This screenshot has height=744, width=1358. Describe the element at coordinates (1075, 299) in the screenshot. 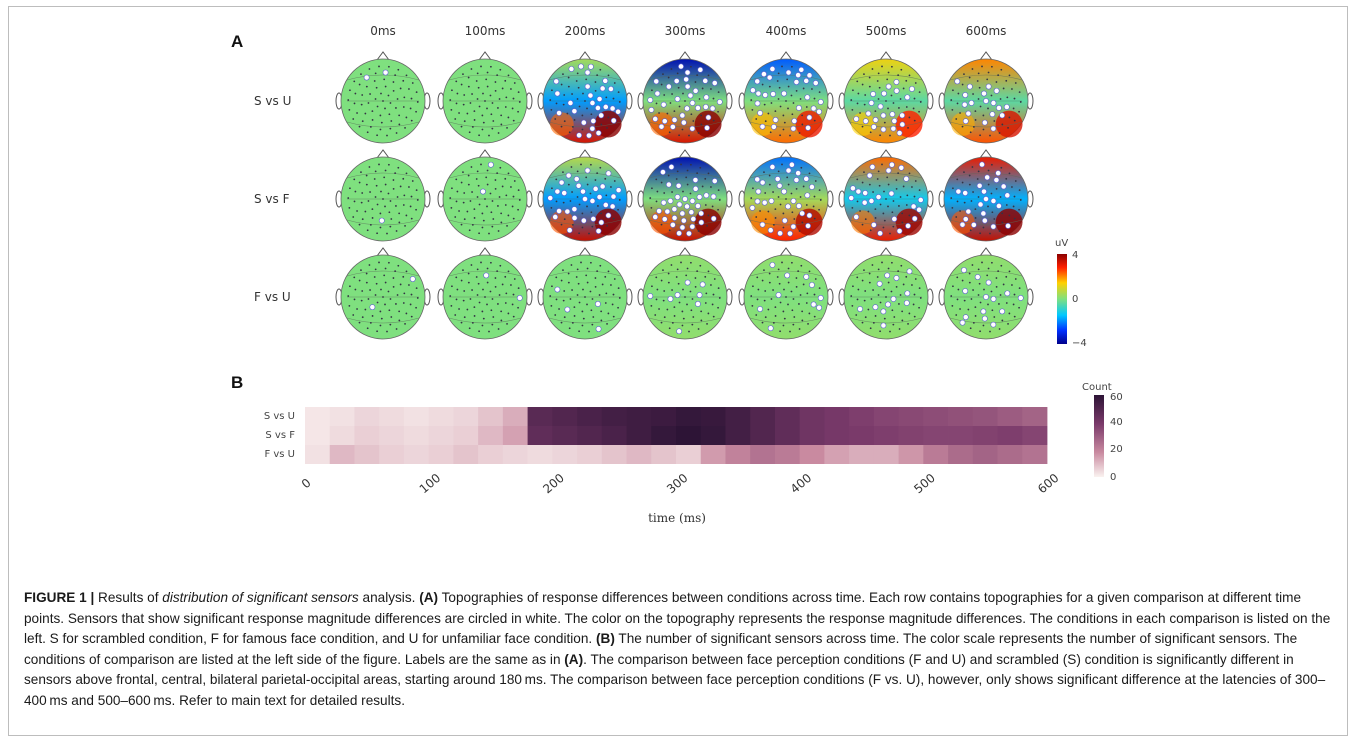

I see `uv-colorbar-mid: 0` at that location.